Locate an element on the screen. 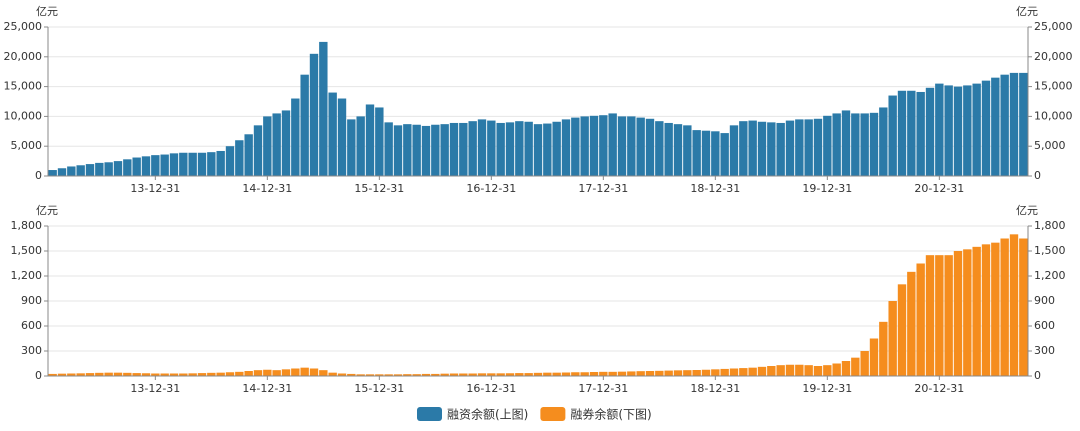 This screenshot has width=1080, height=431. y-tick-label: 1,200 is located at coordinates (1050, 275).